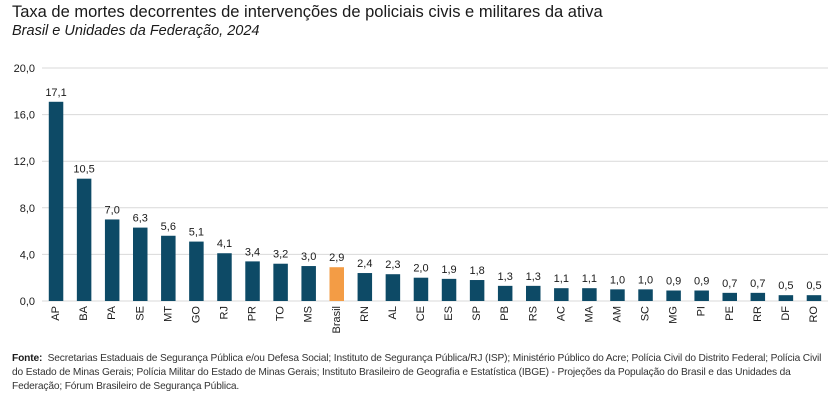 This screenshot has width=838, height=400. I want to click on y-tick-label: 12,0, so click(24, 162).